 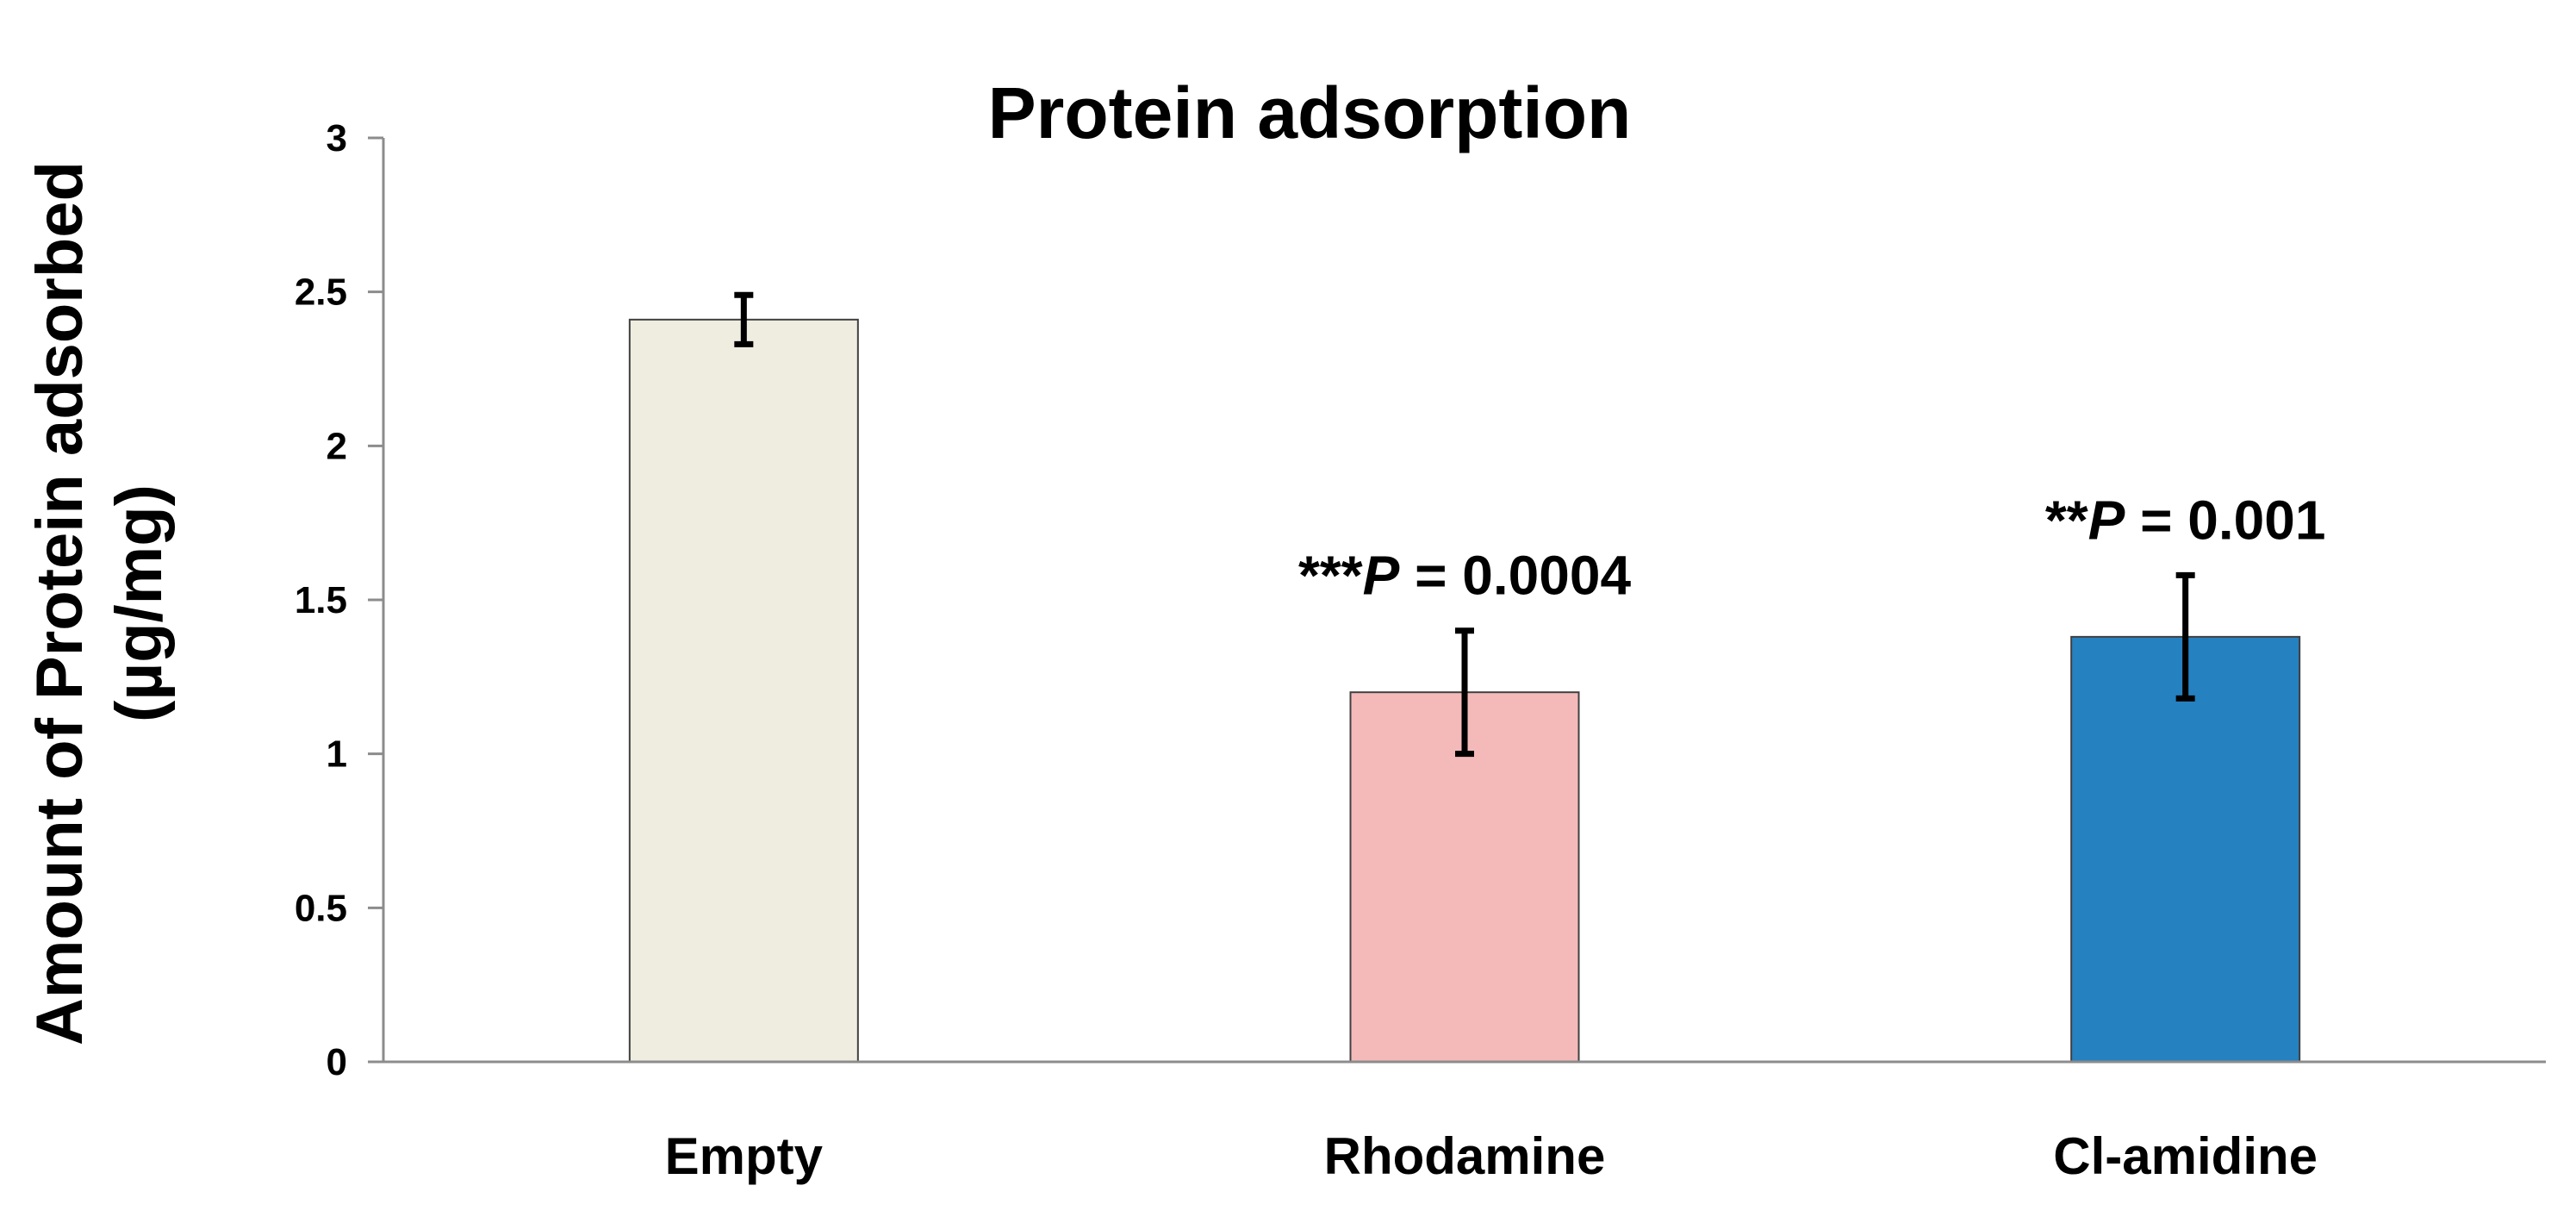 I want to click on chart-title: Protein adsorption, so click(x=1310, y=112).